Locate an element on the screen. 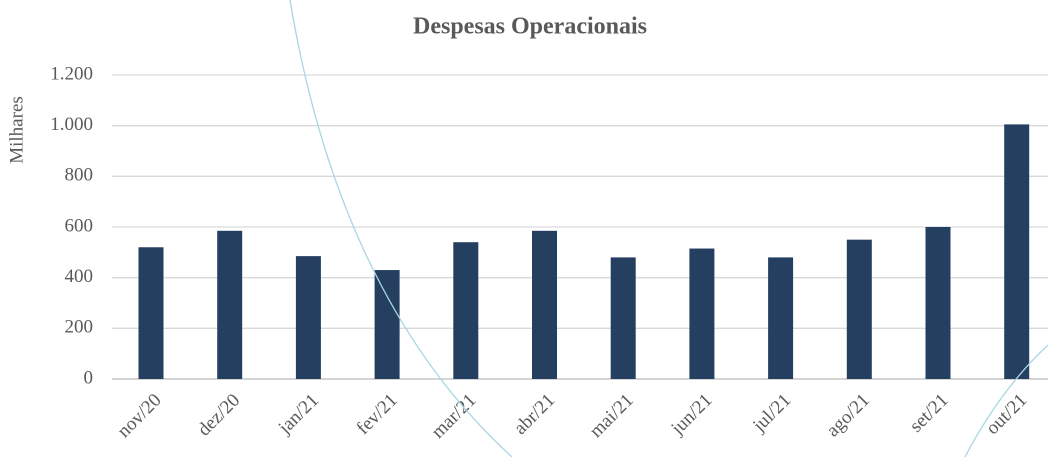  chart-title: Despesas Operacionais is located at coordinates (530, 27).